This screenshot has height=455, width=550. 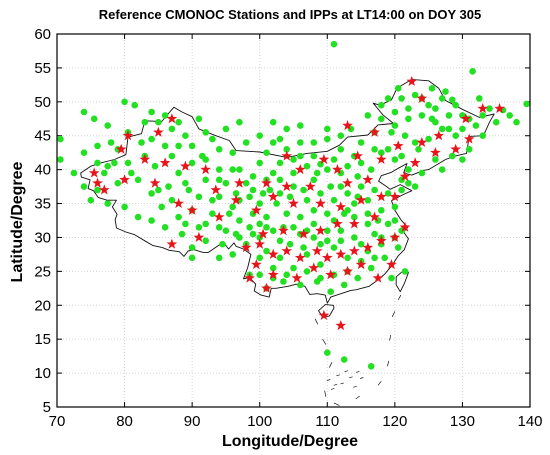 What do you see at coordinates (290, 441) in the screenshot?
I see `x-axis-label: Longitude/Degree` at bounding box center [290, 441].